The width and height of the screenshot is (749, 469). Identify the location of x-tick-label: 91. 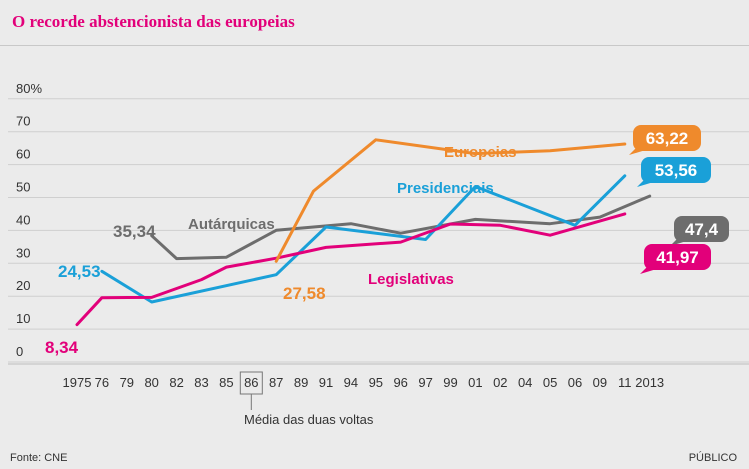
(326, 382).